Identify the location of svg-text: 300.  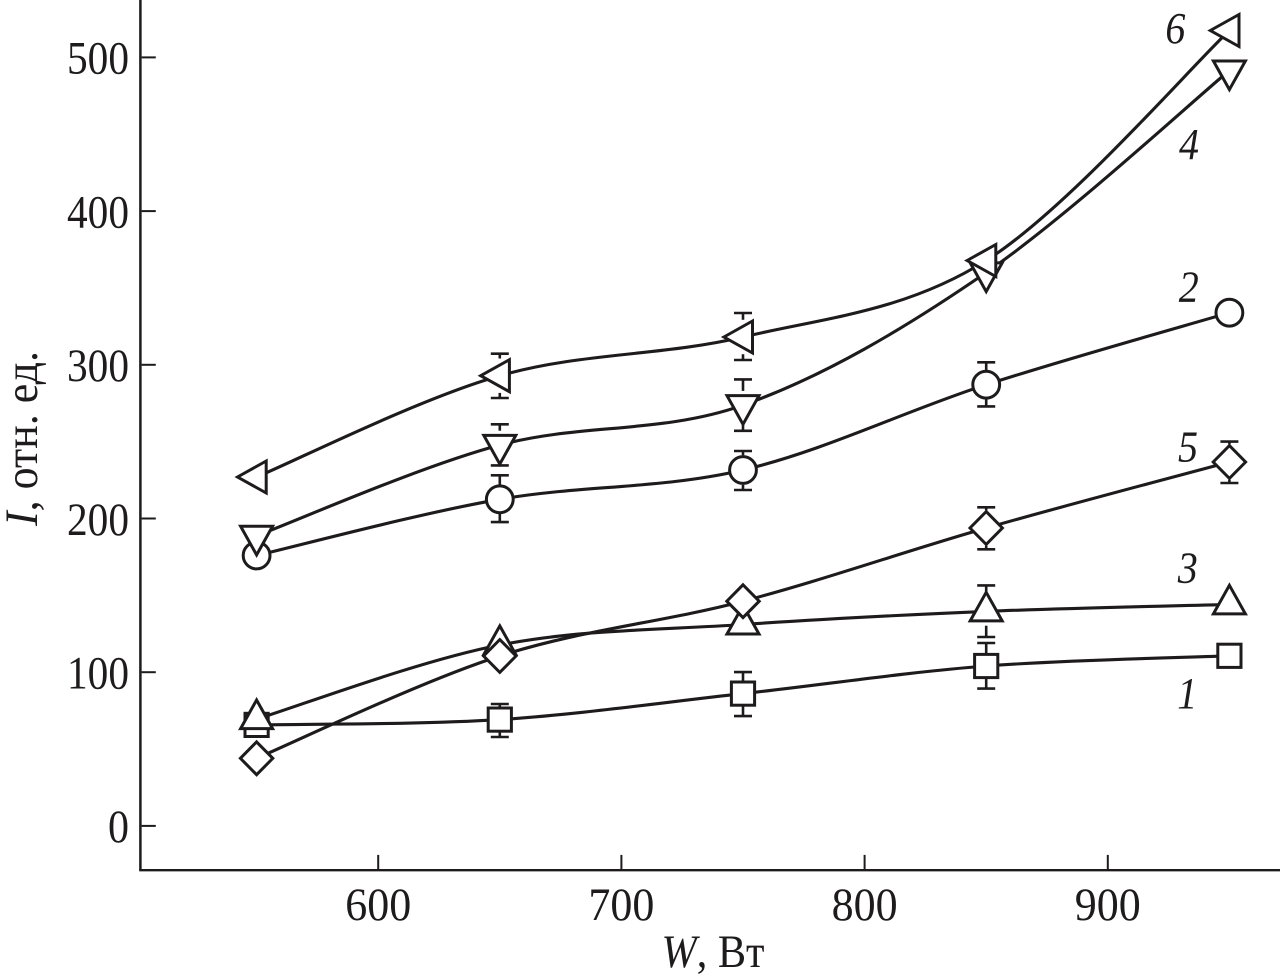
(98, 366).